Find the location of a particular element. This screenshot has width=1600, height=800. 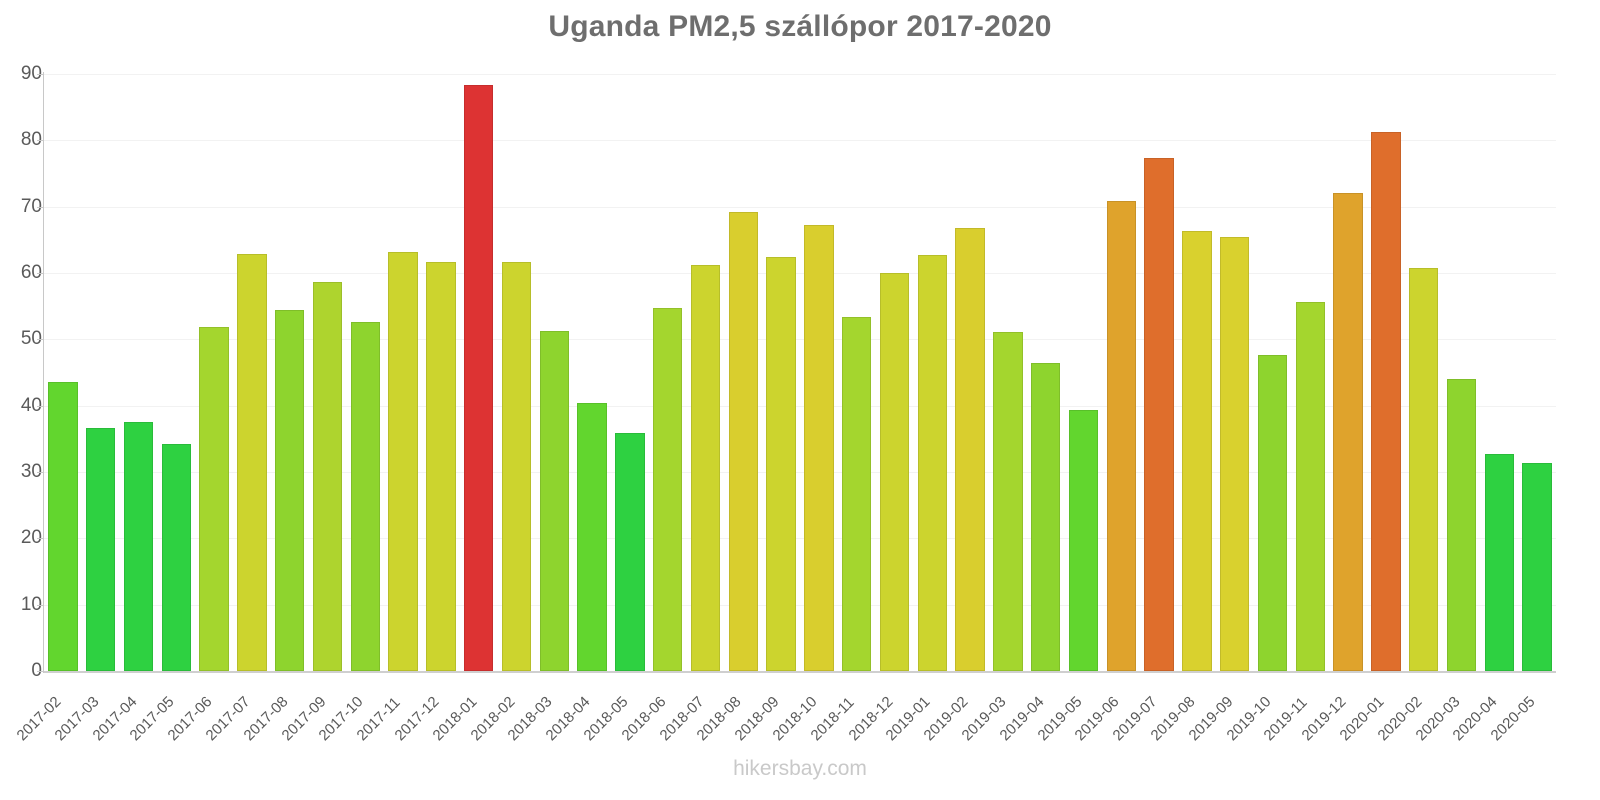

y-axis-tick-label: 90 is located at coordinates (31, 73).